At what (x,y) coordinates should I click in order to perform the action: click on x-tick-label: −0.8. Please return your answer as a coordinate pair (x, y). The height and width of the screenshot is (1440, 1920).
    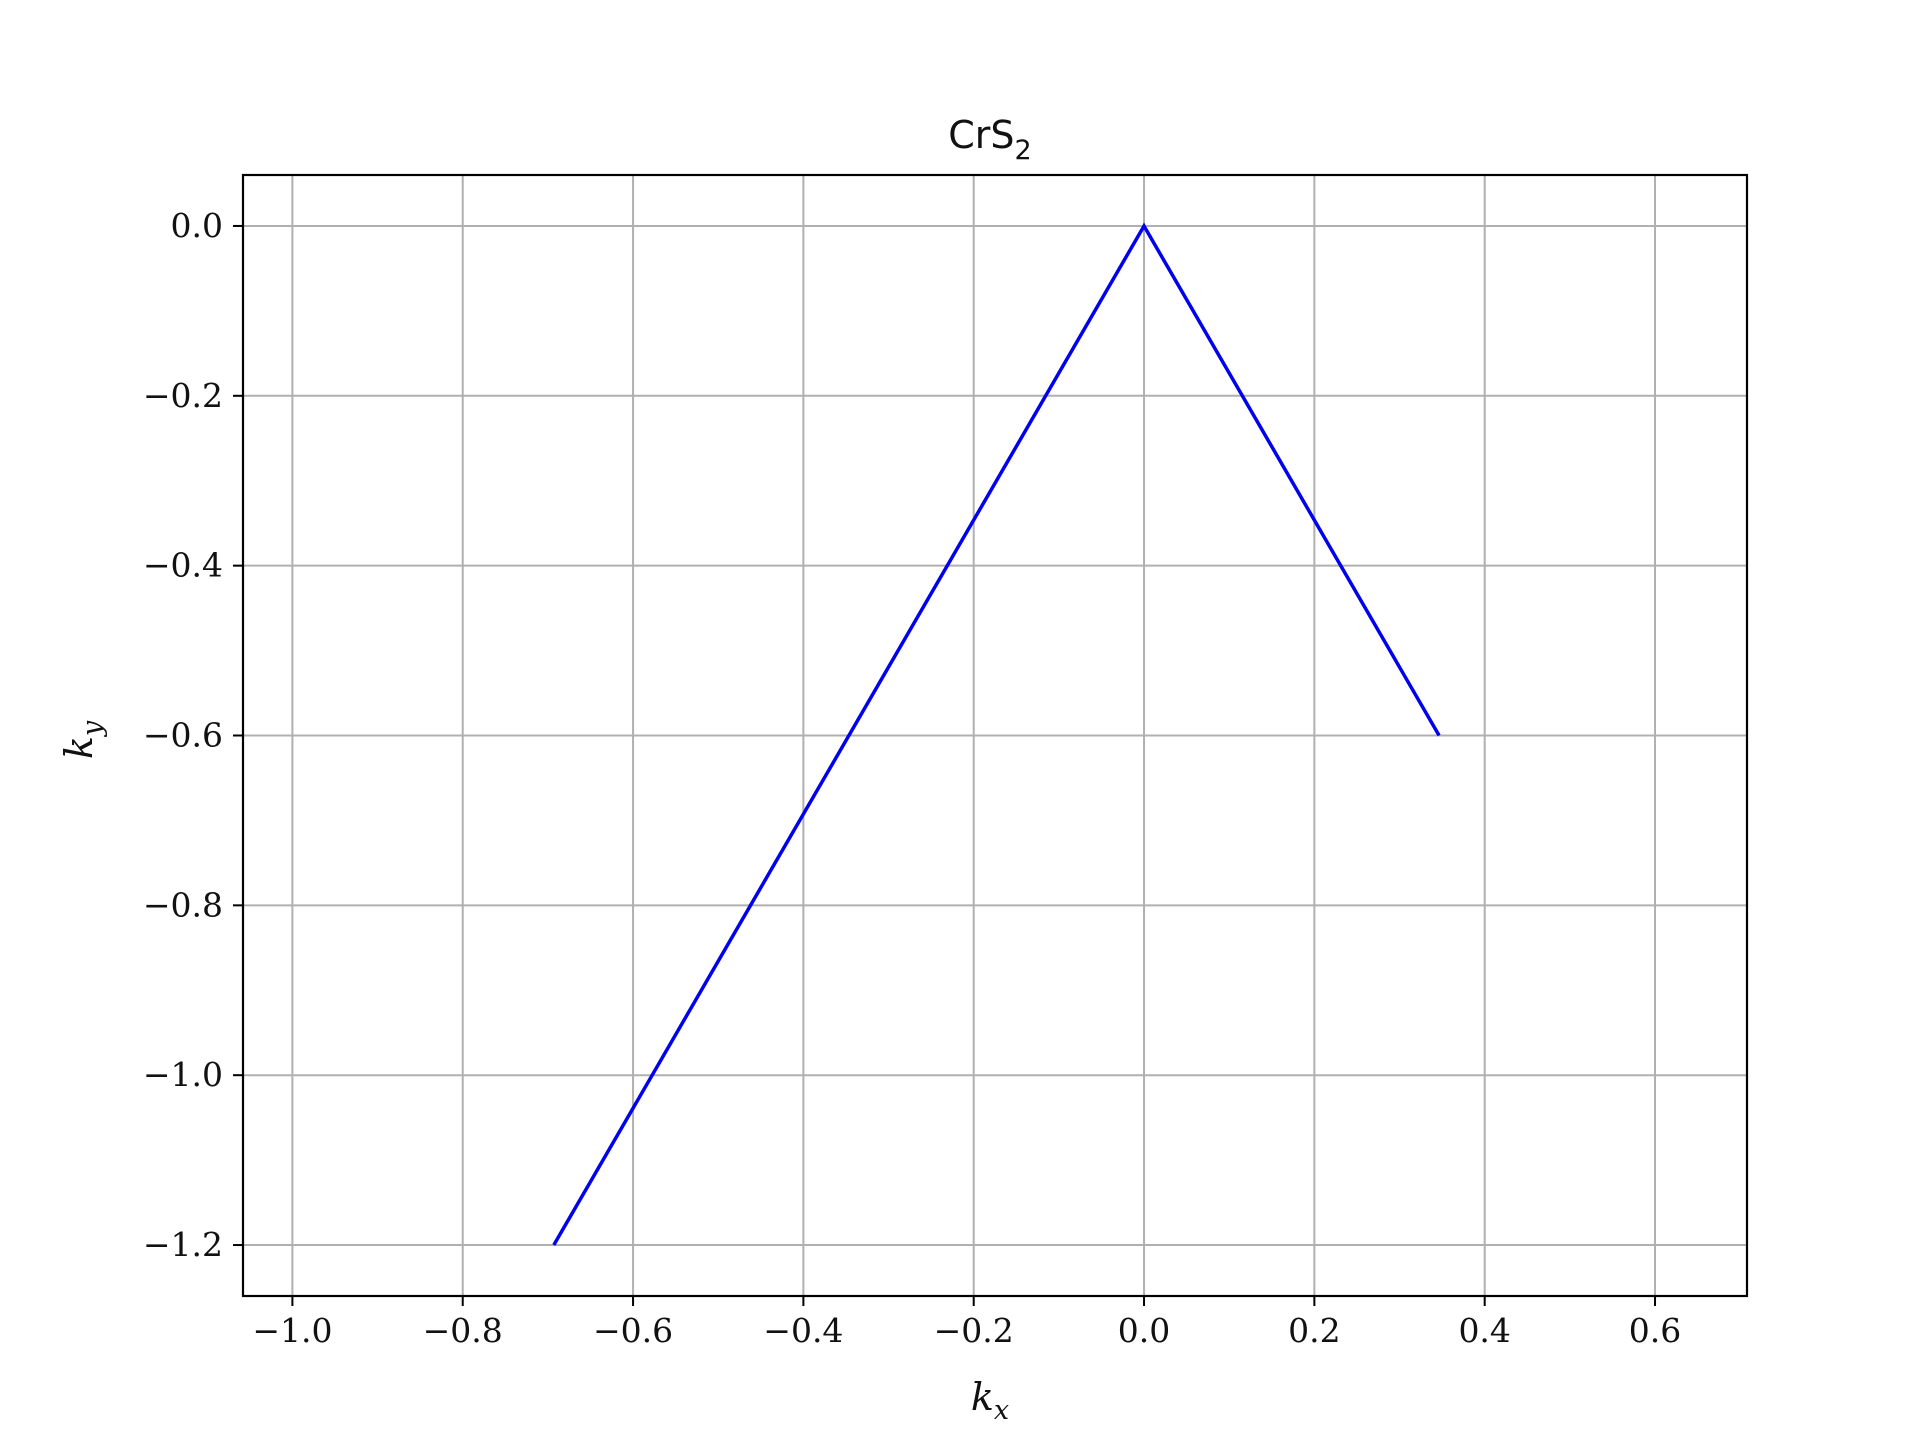
    Looking at the image, I should click on (463, 1330).